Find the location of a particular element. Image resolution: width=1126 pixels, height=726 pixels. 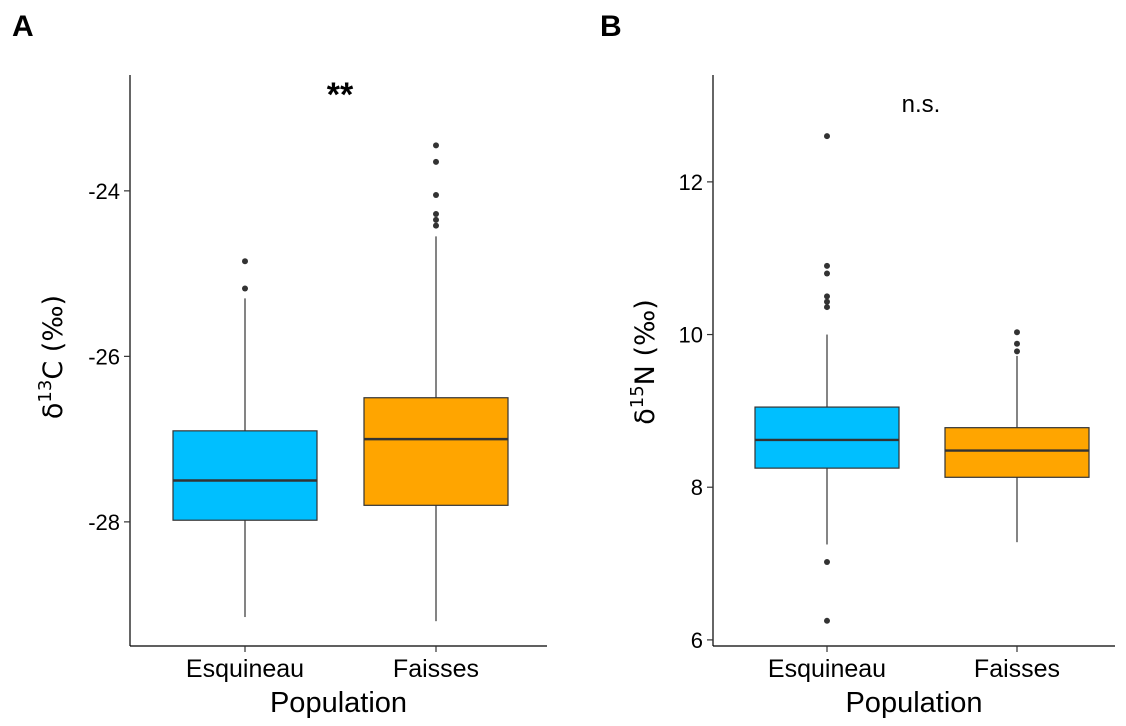

y-tick-label: -24 is located at coordinates (104, 191).